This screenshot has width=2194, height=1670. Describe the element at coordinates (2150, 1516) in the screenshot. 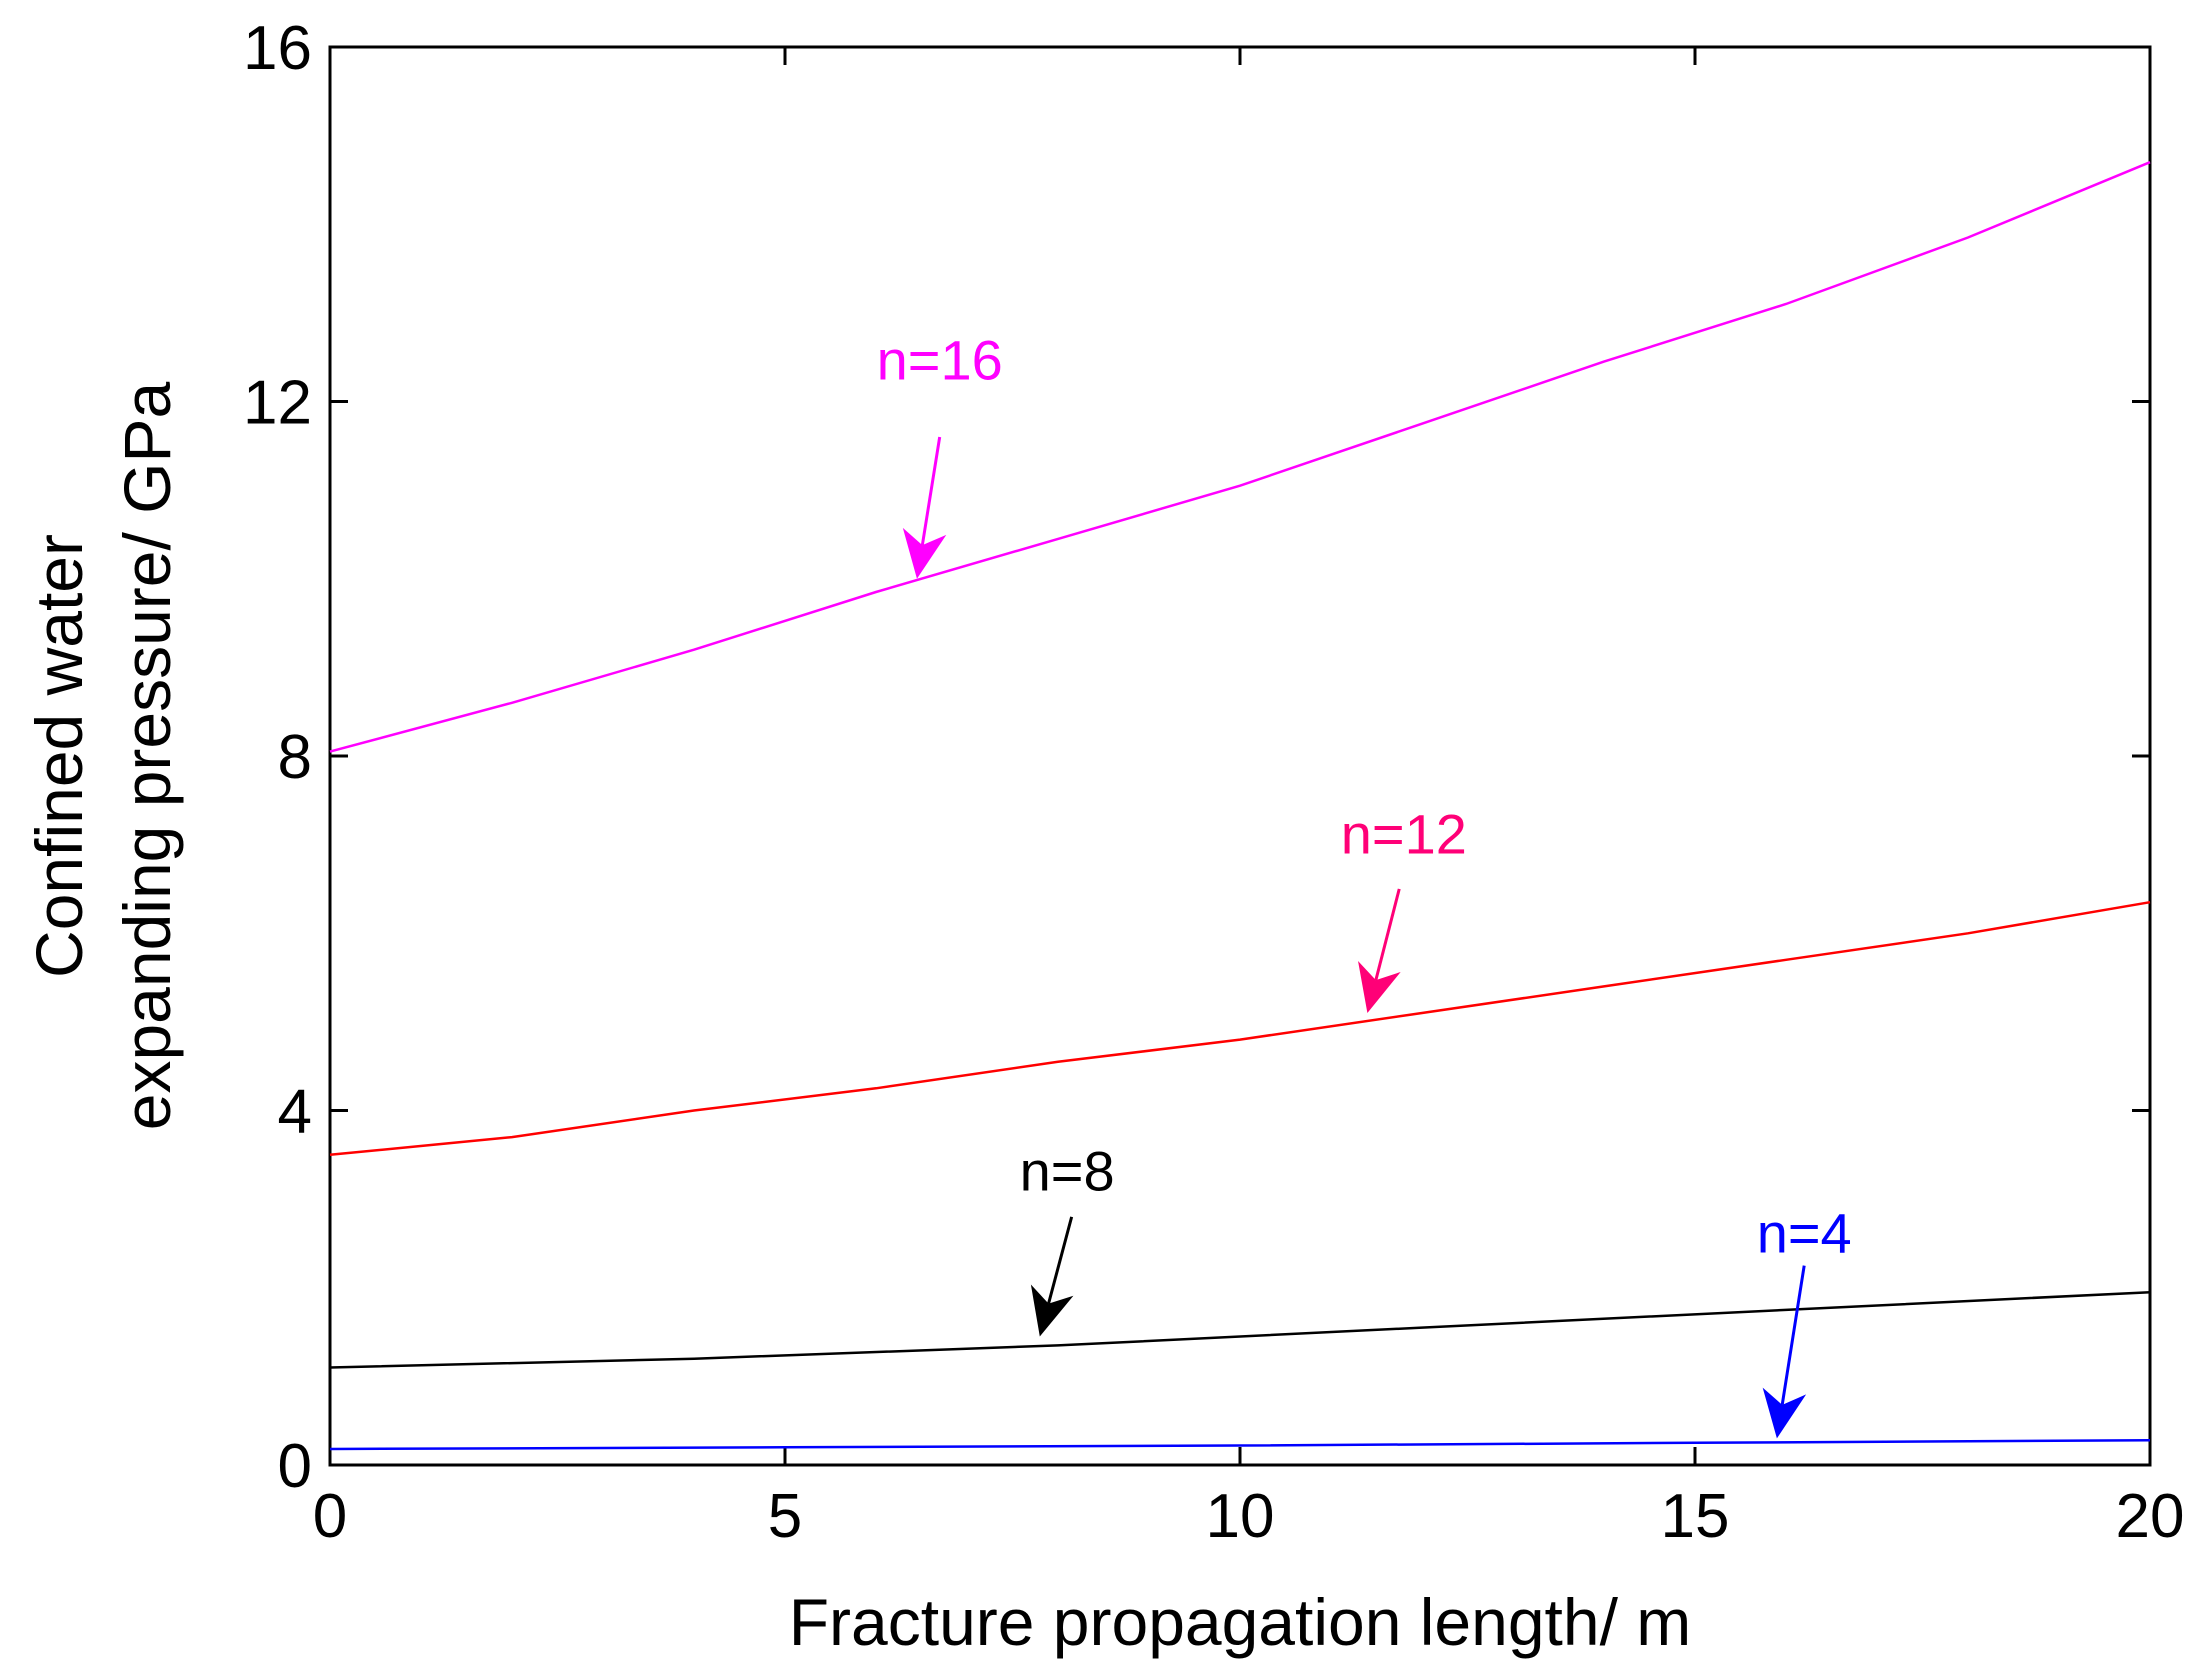

I see `x-tick-label: 20` at that location.